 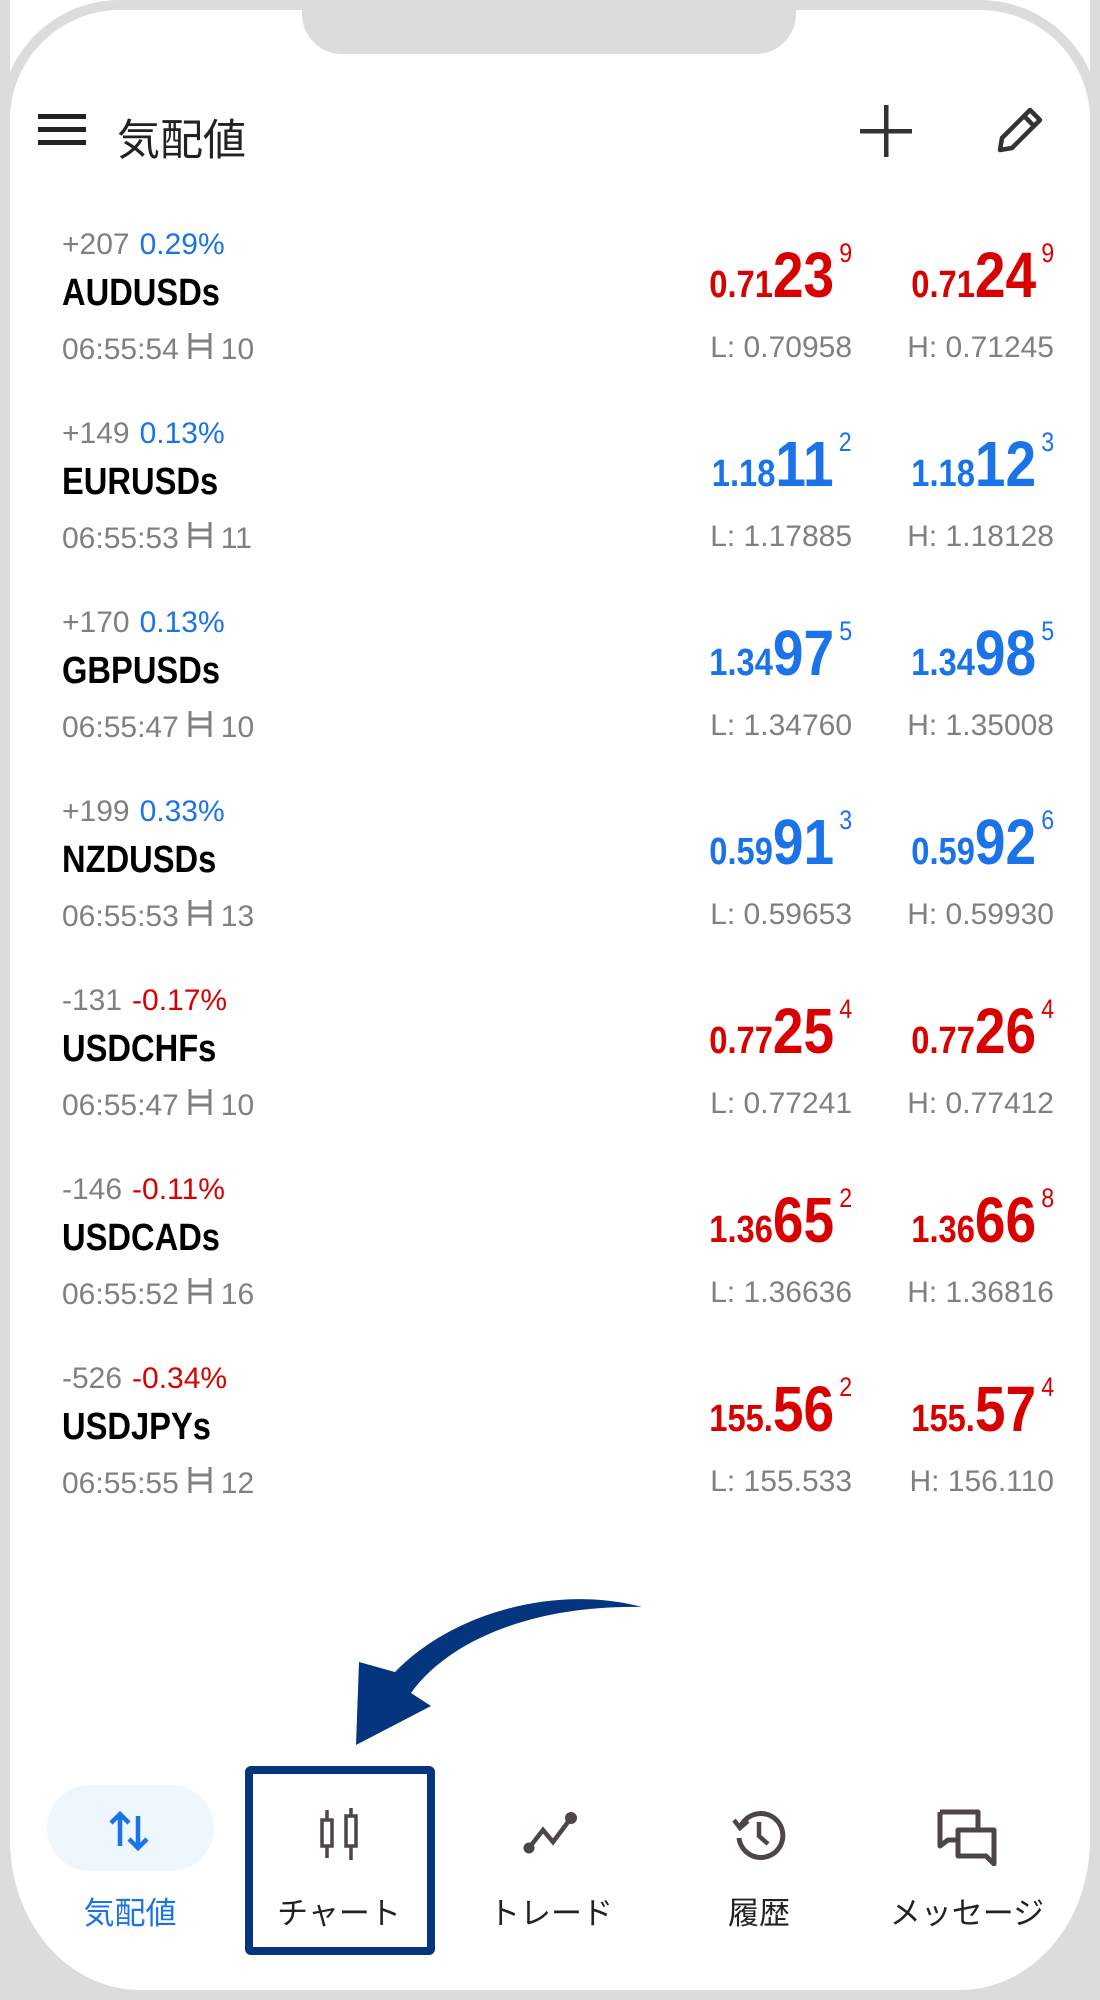 I want to click on bid-price: 1.18 11 2, so click(x=782, y=463).